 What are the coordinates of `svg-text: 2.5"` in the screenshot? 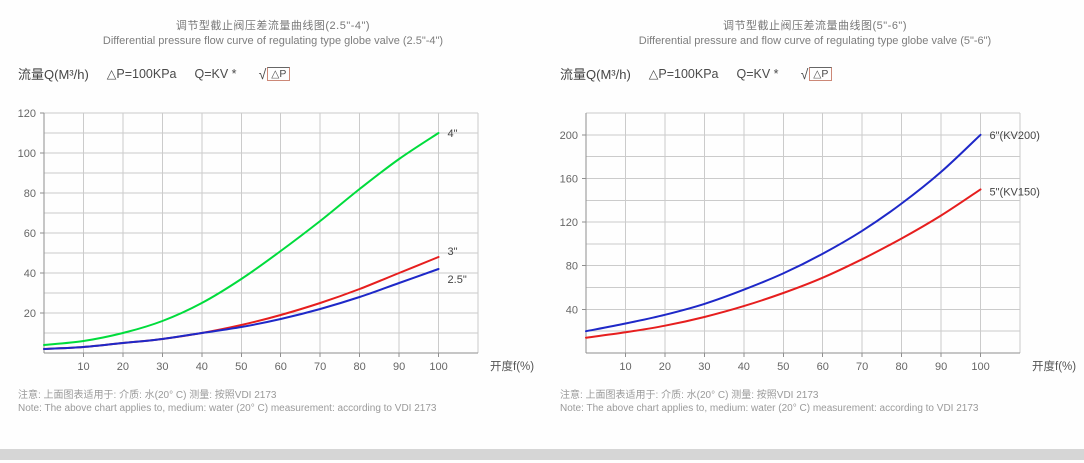 It's located at (457, 280).